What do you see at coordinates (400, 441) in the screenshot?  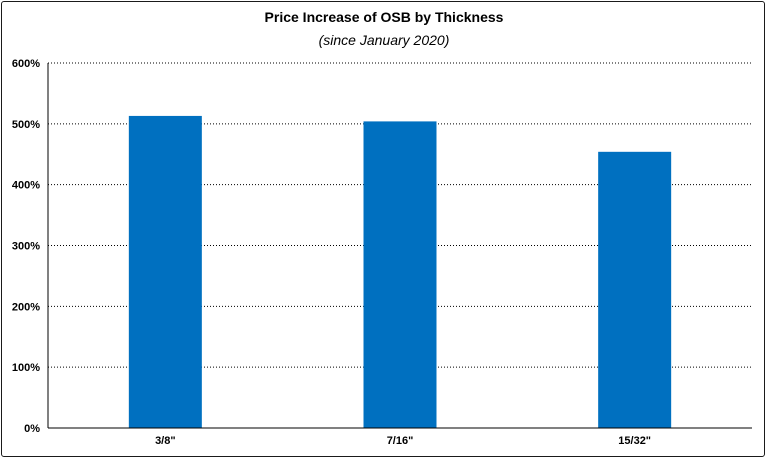 I see `x-tick-label: 7/16"` at bounding box center [400, 441].